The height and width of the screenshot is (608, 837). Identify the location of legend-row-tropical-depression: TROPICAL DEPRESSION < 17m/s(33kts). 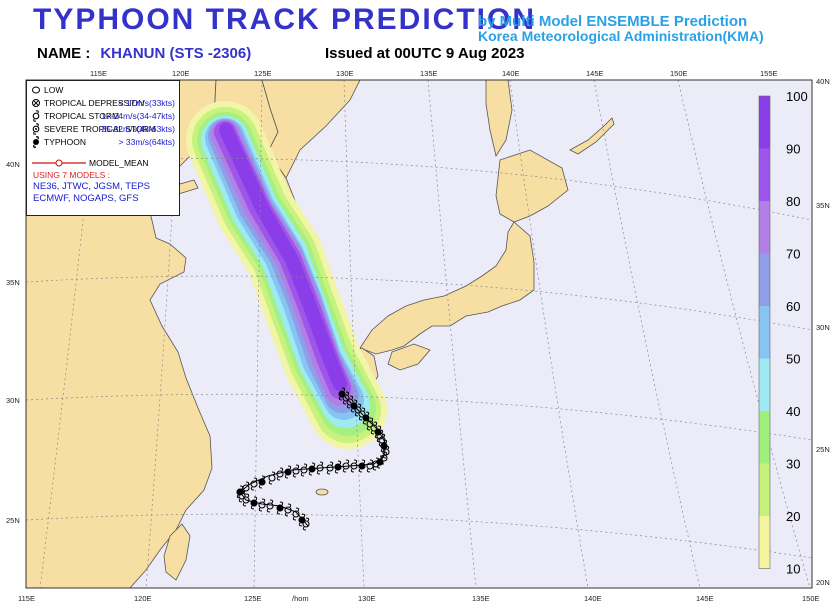
(103, 103).